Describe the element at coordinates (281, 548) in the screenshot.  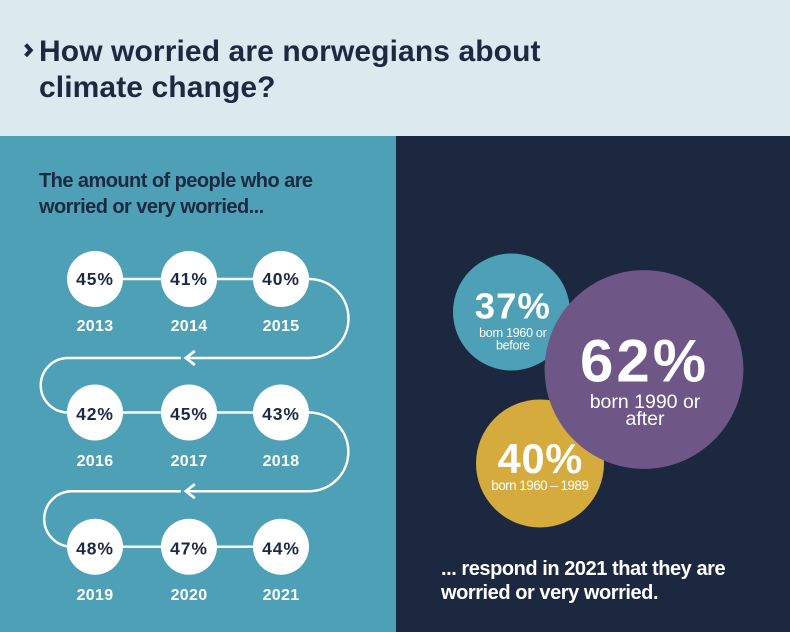
I see `svg-text: 44%` at that location.